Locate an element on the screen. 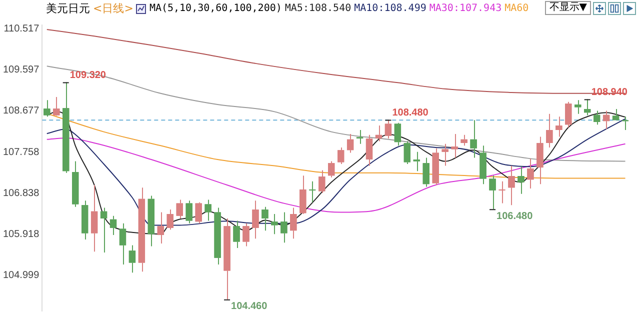 This screenshot has width=640, height=320. y-tick-label: 105.918 is located at coordinates (21, 234).